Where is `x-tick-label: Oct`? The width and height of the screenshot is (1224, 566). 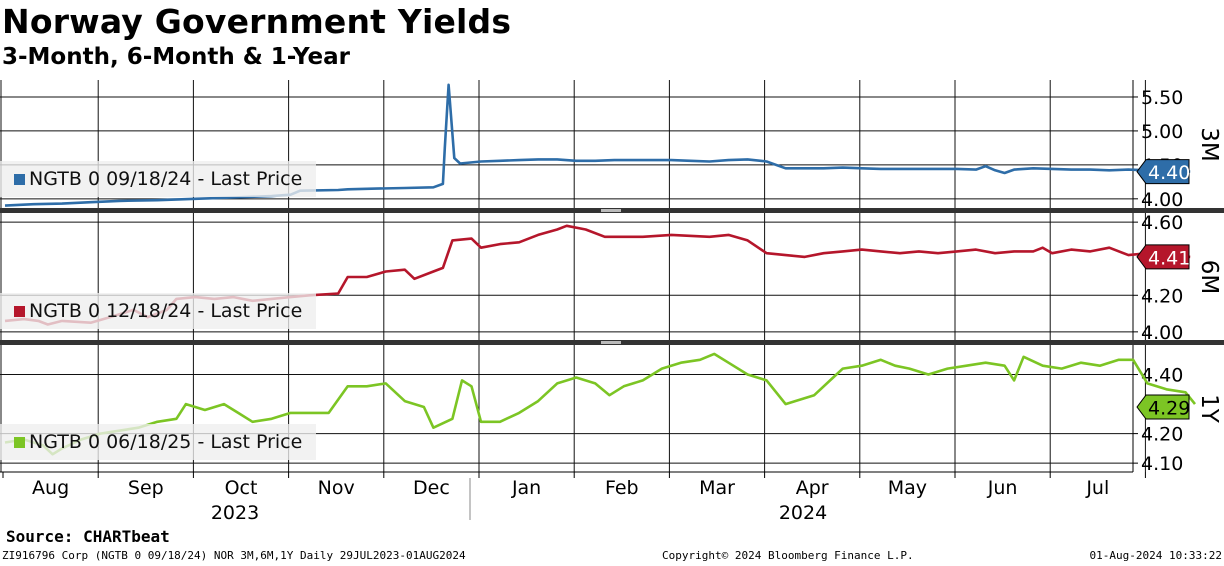 x-tick-label: Oct is located at coordinates (241, 488).